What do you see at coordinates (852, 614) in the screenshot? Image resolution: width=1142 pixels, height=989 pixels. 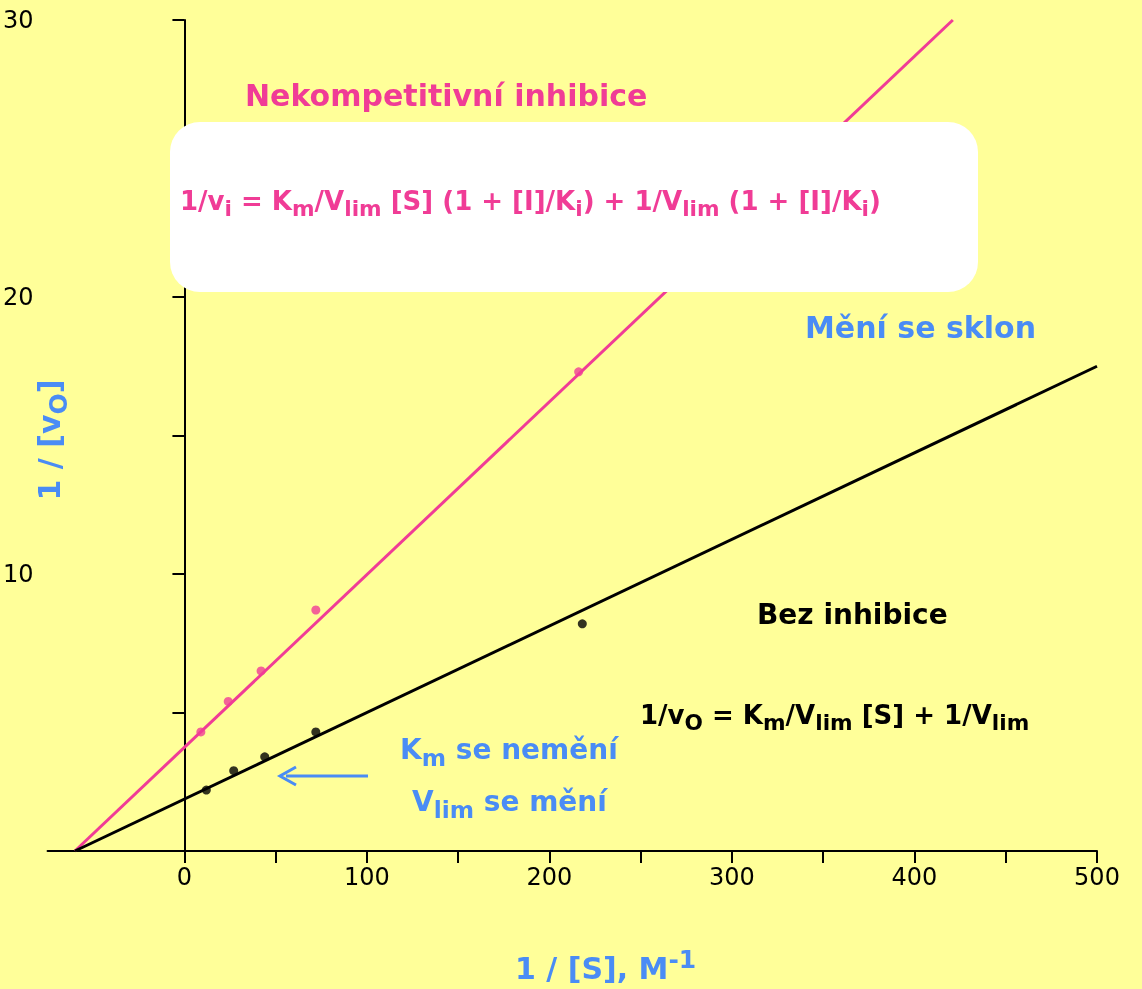 I see `annotation: Bez inhibice` at bounding box center [852, 614].